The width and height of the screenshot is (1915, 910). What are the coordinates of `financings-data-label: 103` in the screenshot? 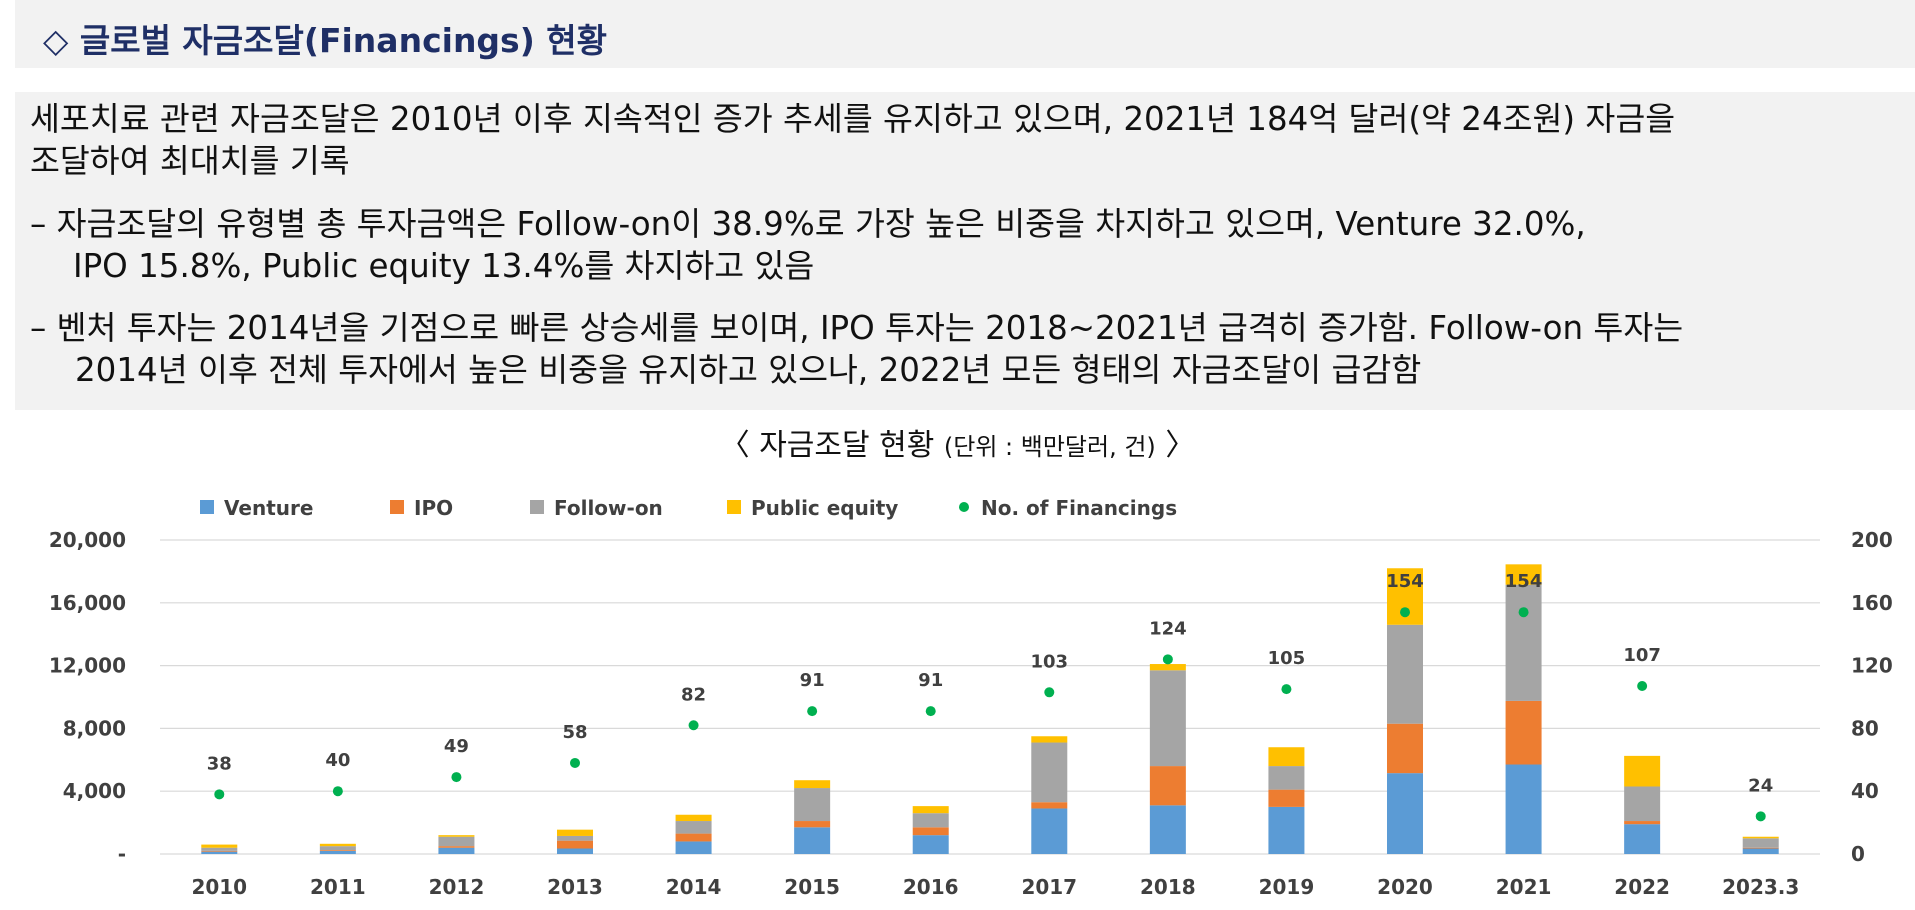 It's located at (1049, 661).